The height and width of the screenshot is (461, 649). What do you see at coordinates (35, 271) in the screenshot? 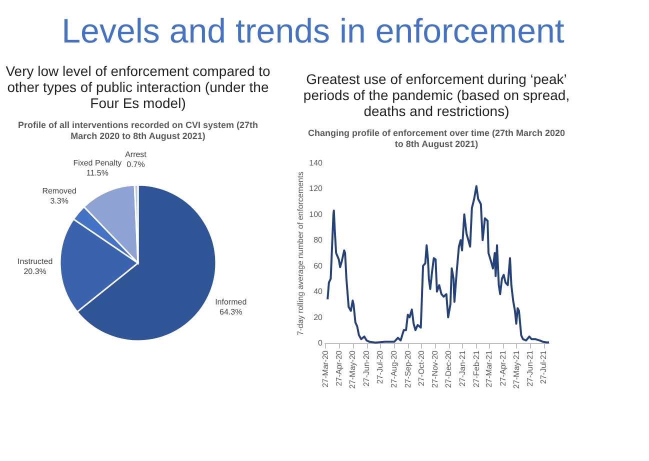
I see `data-label: 20.3%` at bounding box center [35, 271].